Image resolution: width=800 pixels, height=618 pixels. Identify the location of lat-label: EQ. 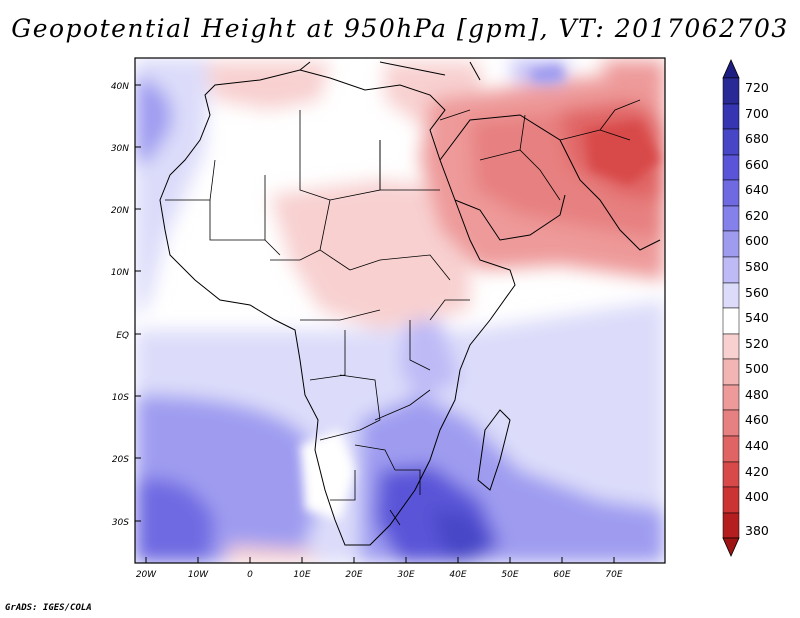
(122, 336).